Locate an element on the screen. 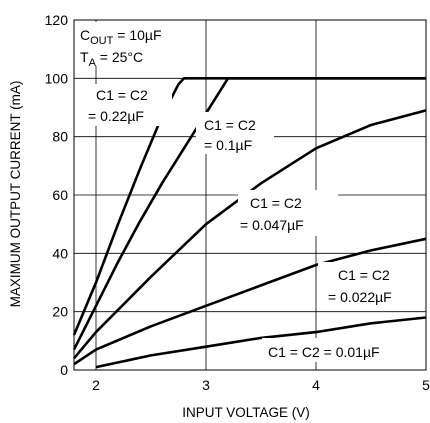 Image resolution: width=430 pixels, height=423 pixels. label-0-022uf-bg is located at coordinates (370, 285).